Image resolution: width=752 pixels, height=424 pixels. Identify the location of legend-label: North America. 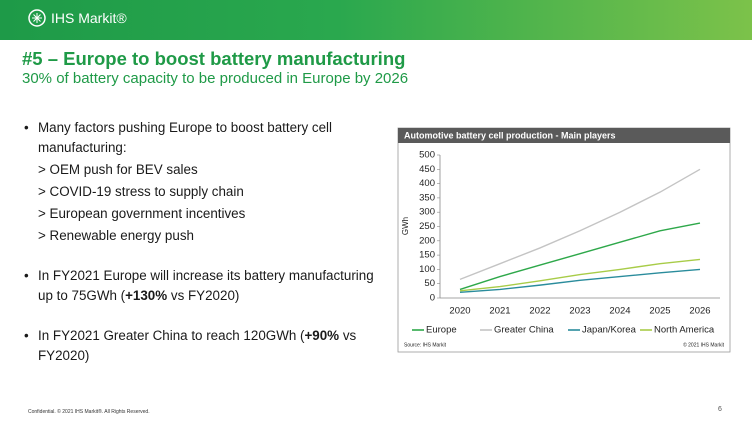
(684, 330).